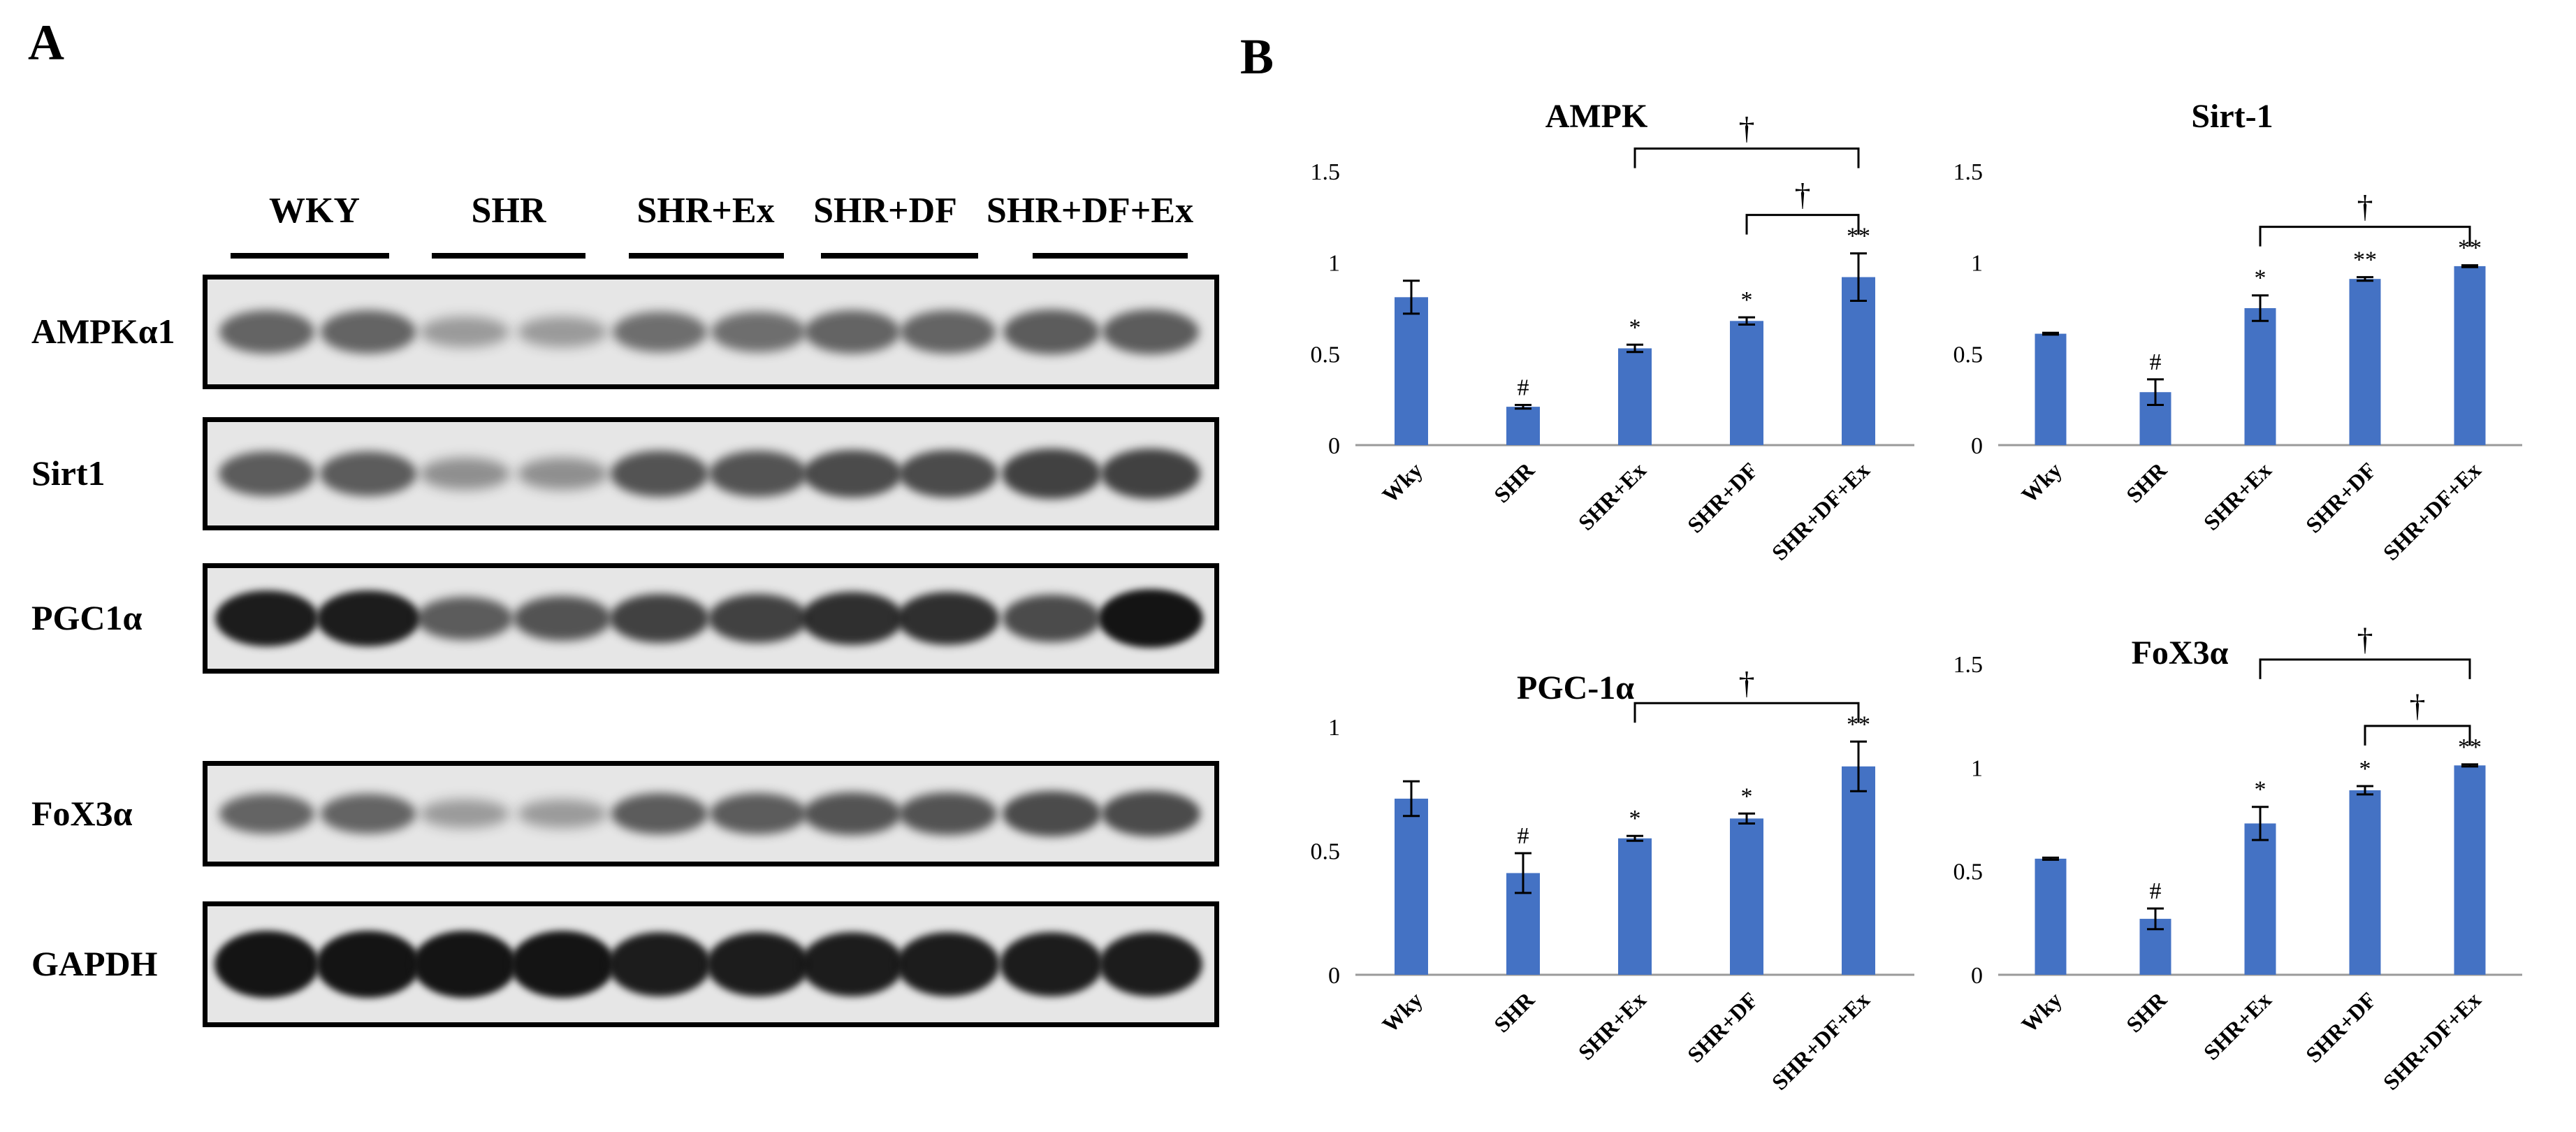  I want to click on blot-row-label: GAPDH, so click(94, 963).